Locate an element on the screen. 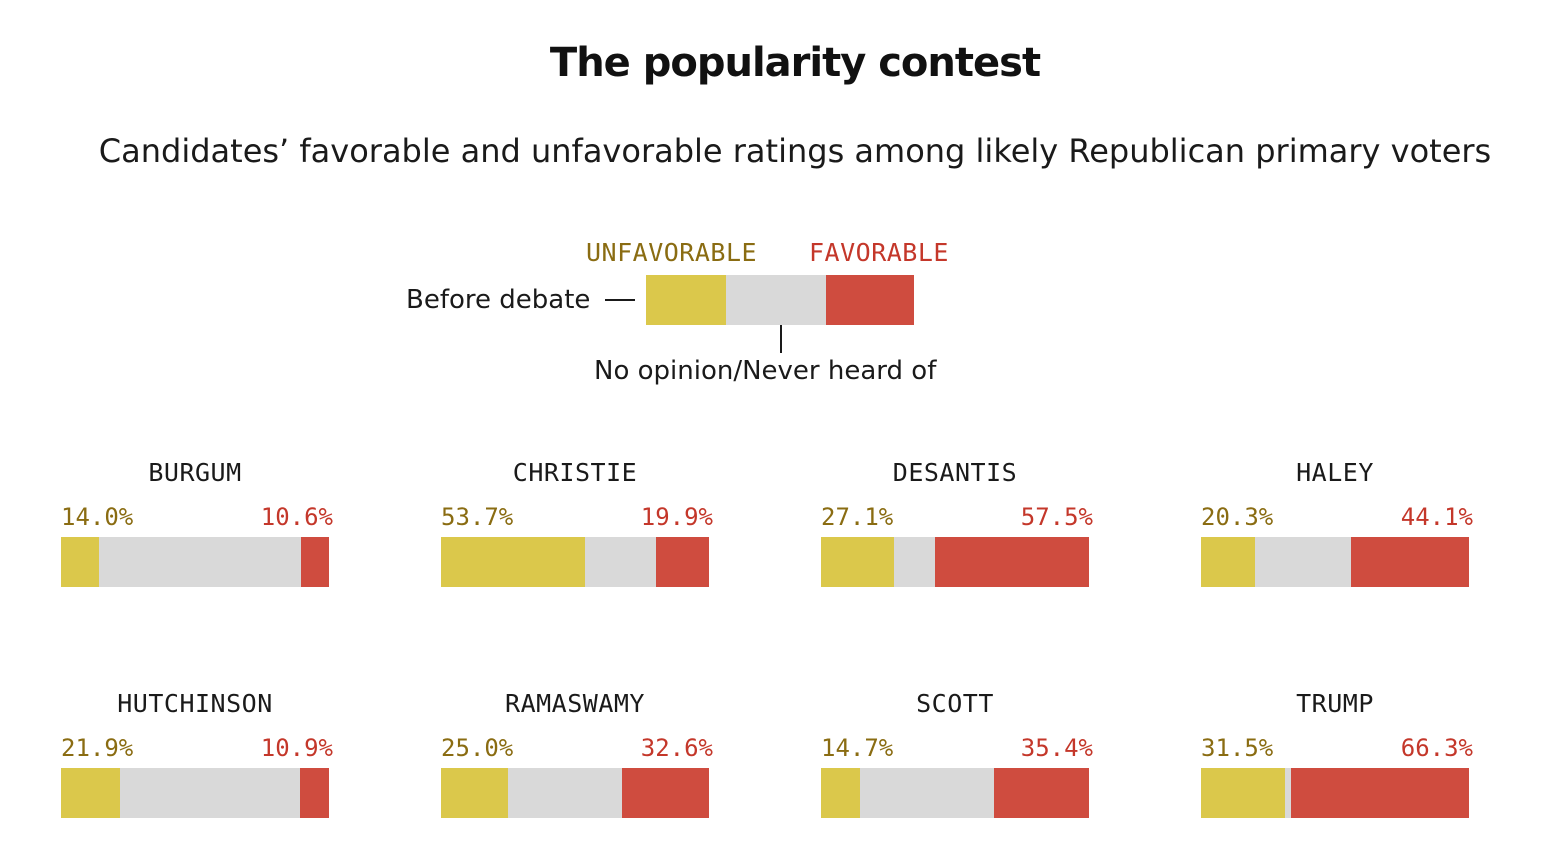 The image size is (1550, 860). rating-bar-desantis is located at coordinates (955, 562).